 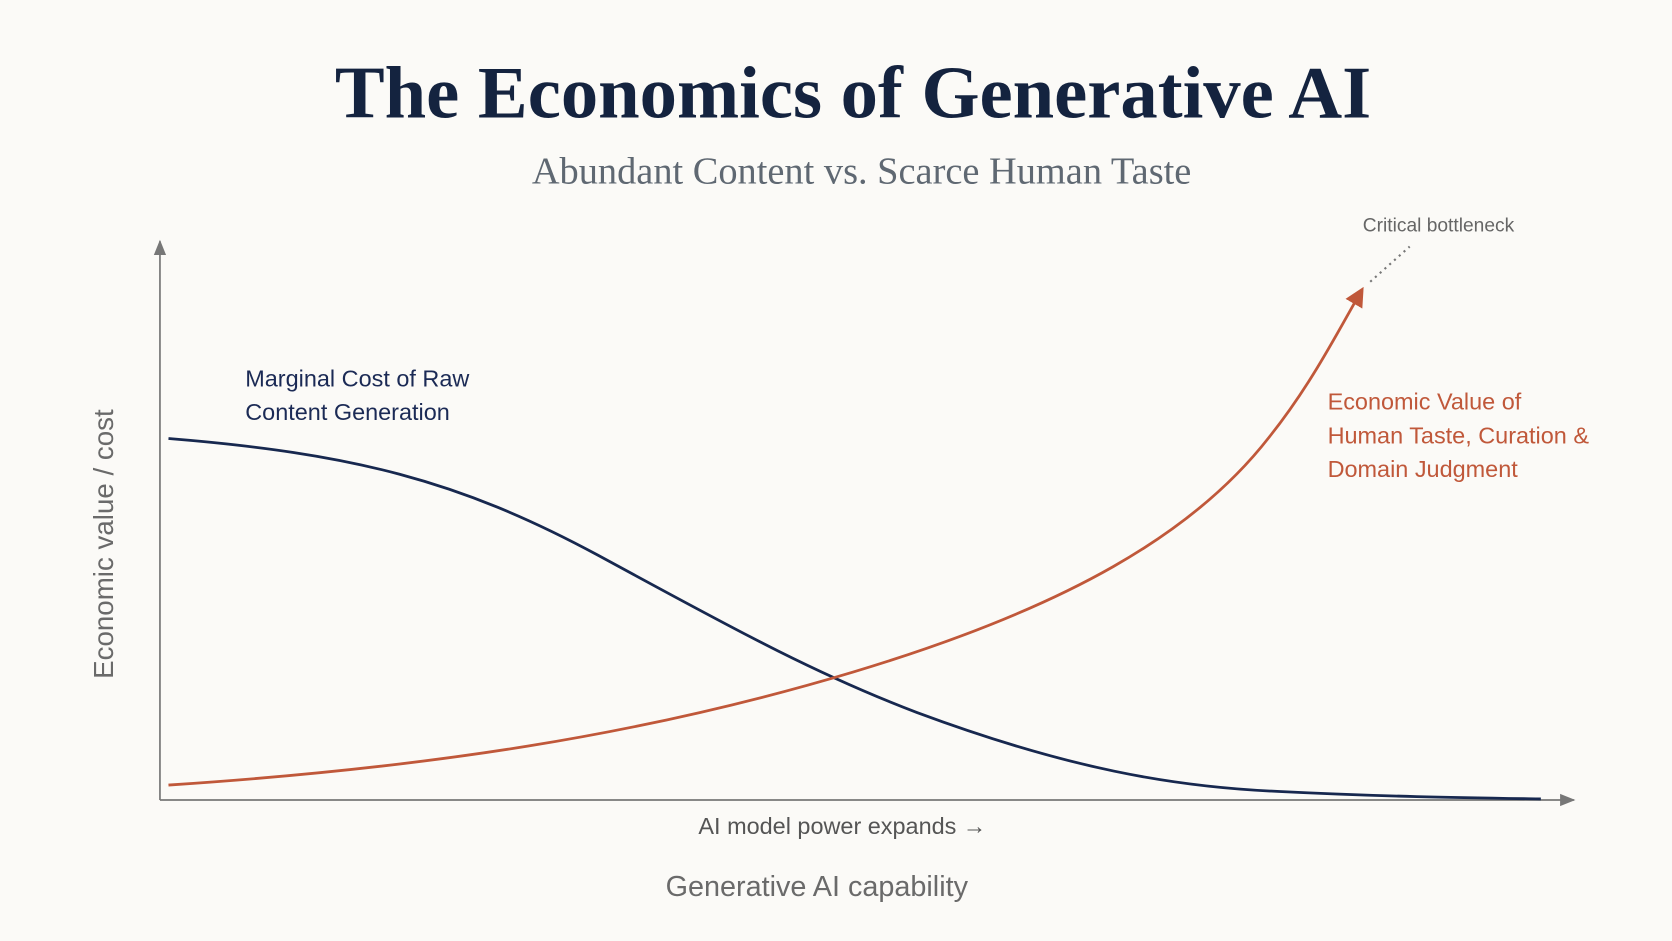 I want to click on y-axis-label: Economic value / cost, so click(x=103, y=544).